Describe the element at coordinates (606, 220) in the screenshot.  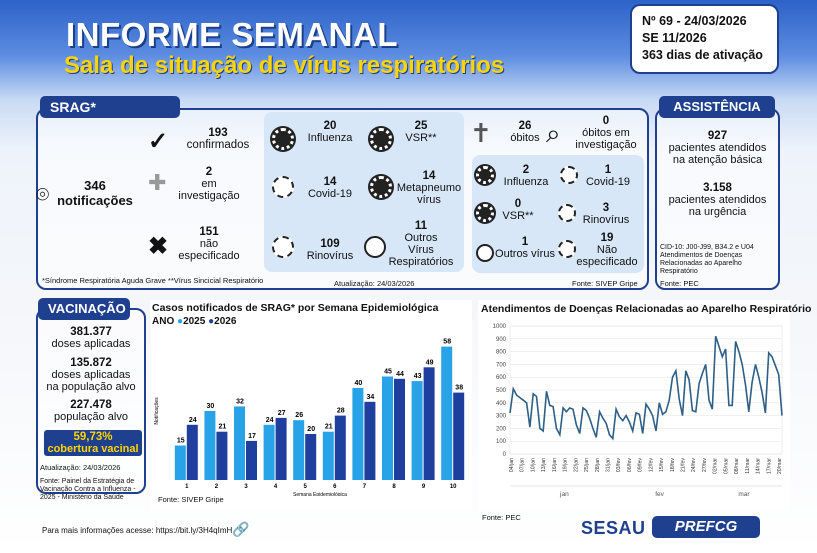
I see `death-virus-label: Rinovírus` at that location.